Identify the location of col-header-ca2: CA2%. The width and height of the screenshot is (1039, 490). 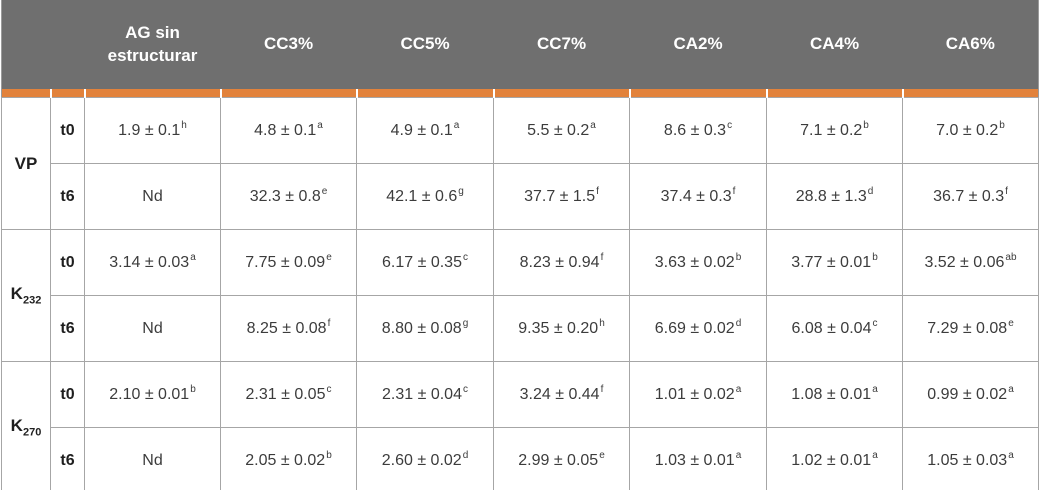
(698, 44).